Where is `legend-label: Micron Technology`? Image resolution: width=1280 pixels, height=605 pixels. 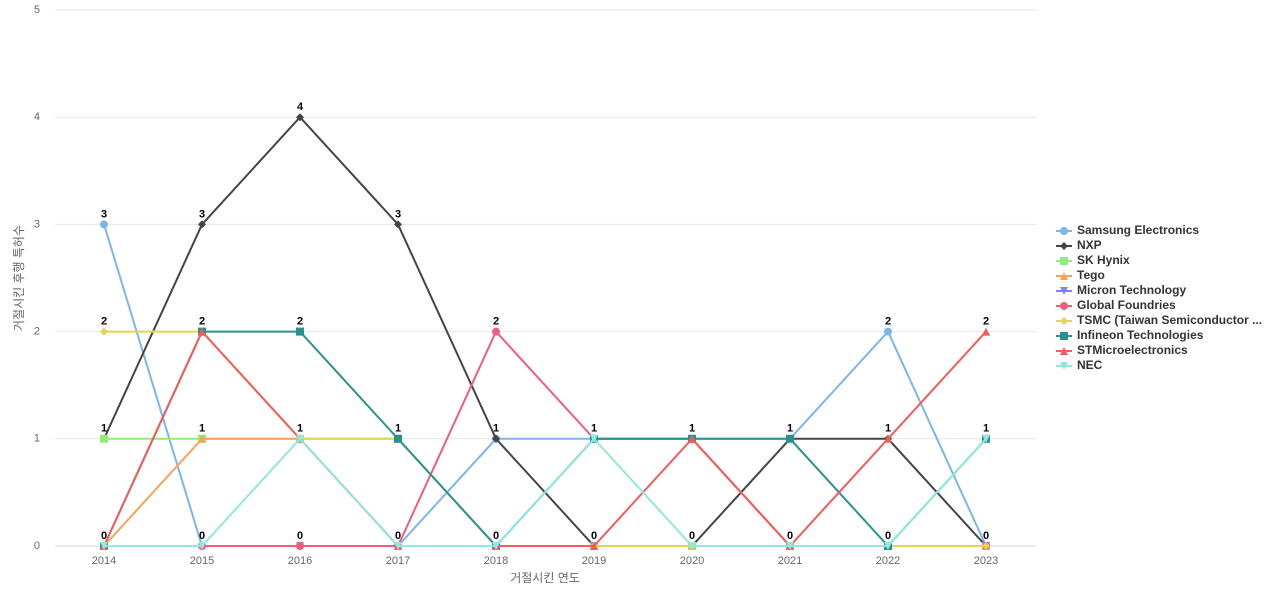
legend-label: Micron Technology is located at coordinates (1131, 290).